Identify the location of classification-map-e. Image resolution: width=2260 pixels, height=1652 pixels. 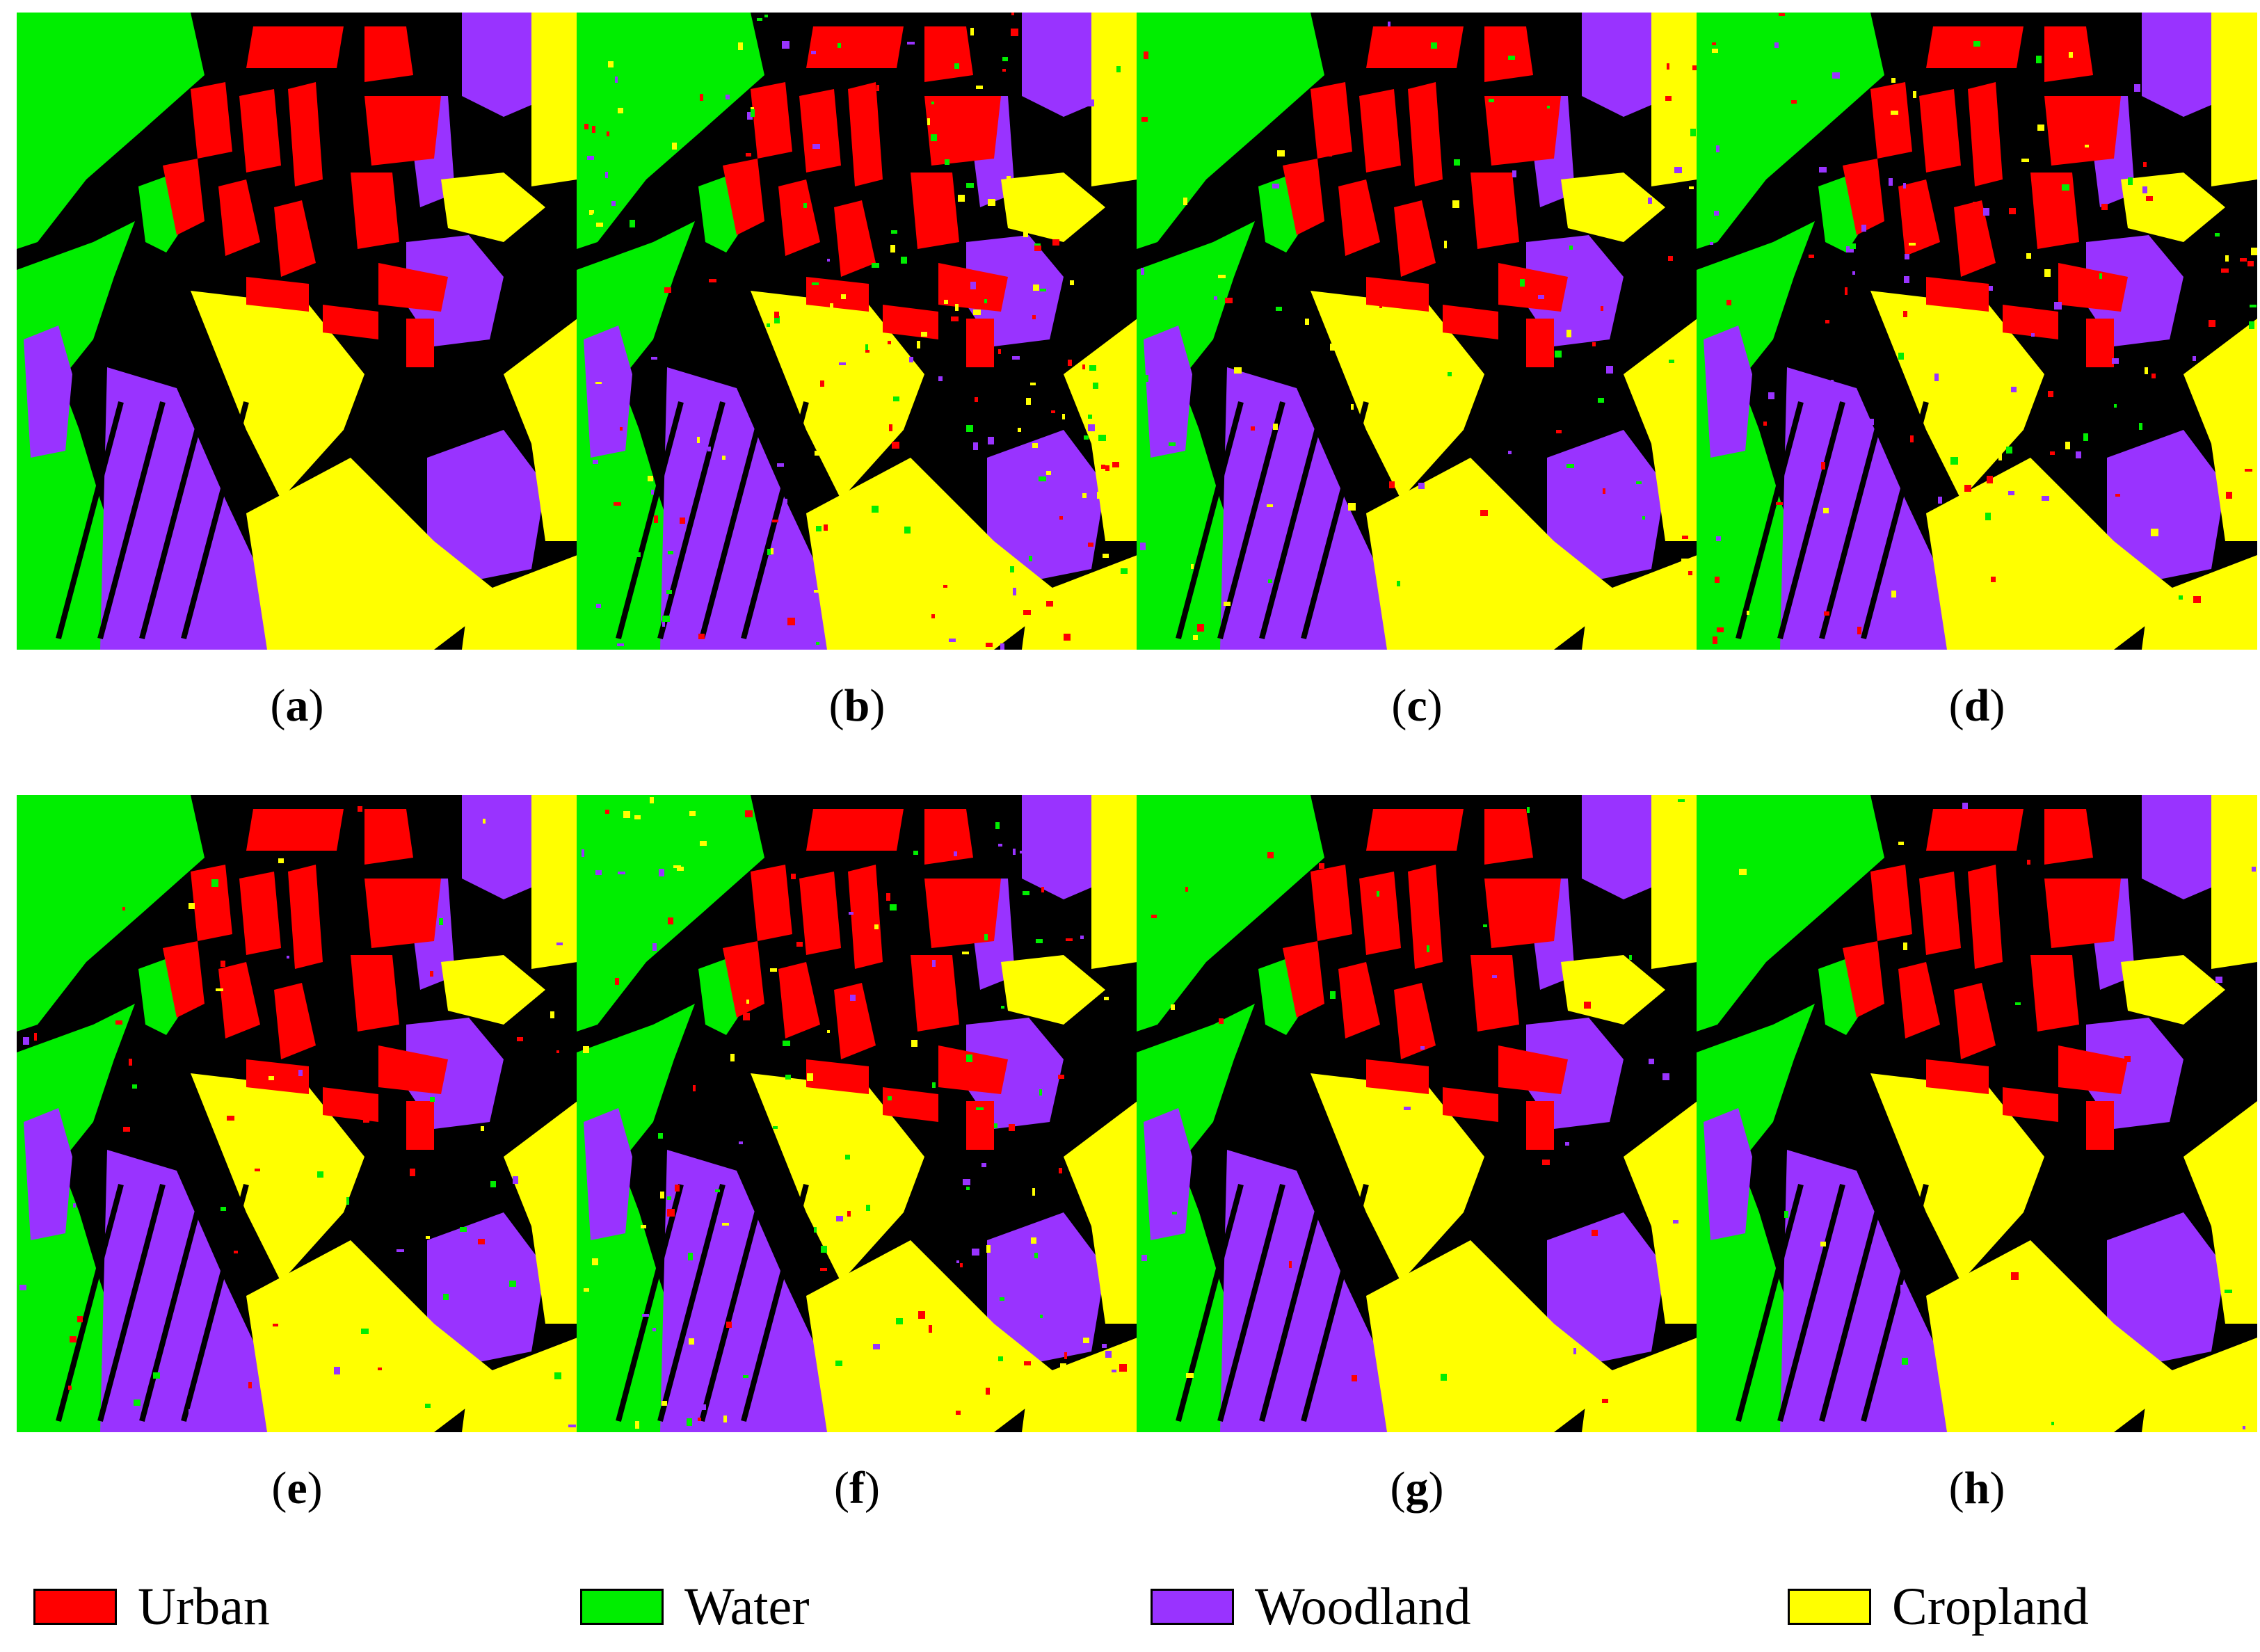
(297, 1113).